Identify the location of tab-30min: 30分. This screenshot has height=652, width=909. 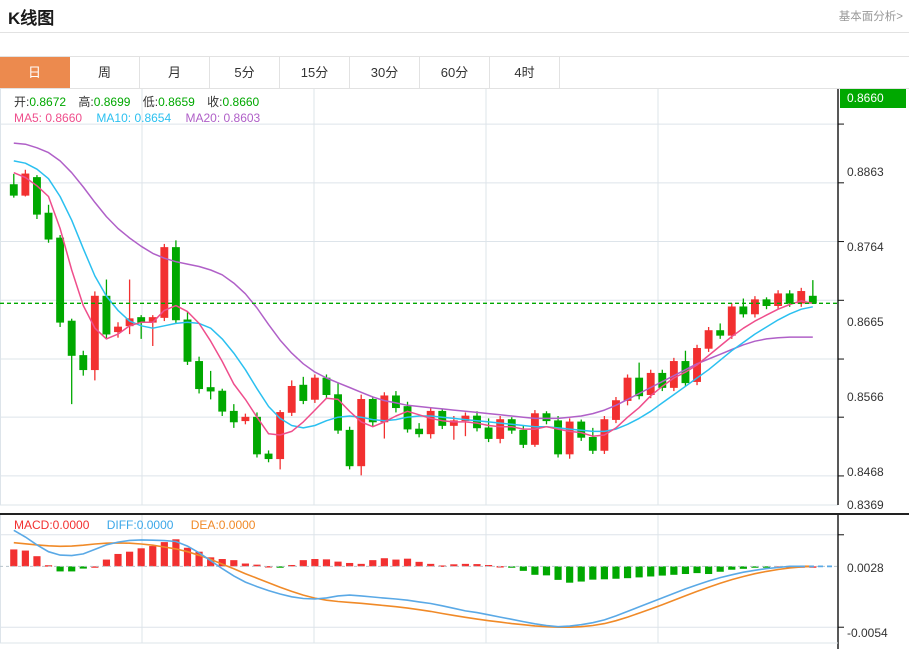
(385, 72).